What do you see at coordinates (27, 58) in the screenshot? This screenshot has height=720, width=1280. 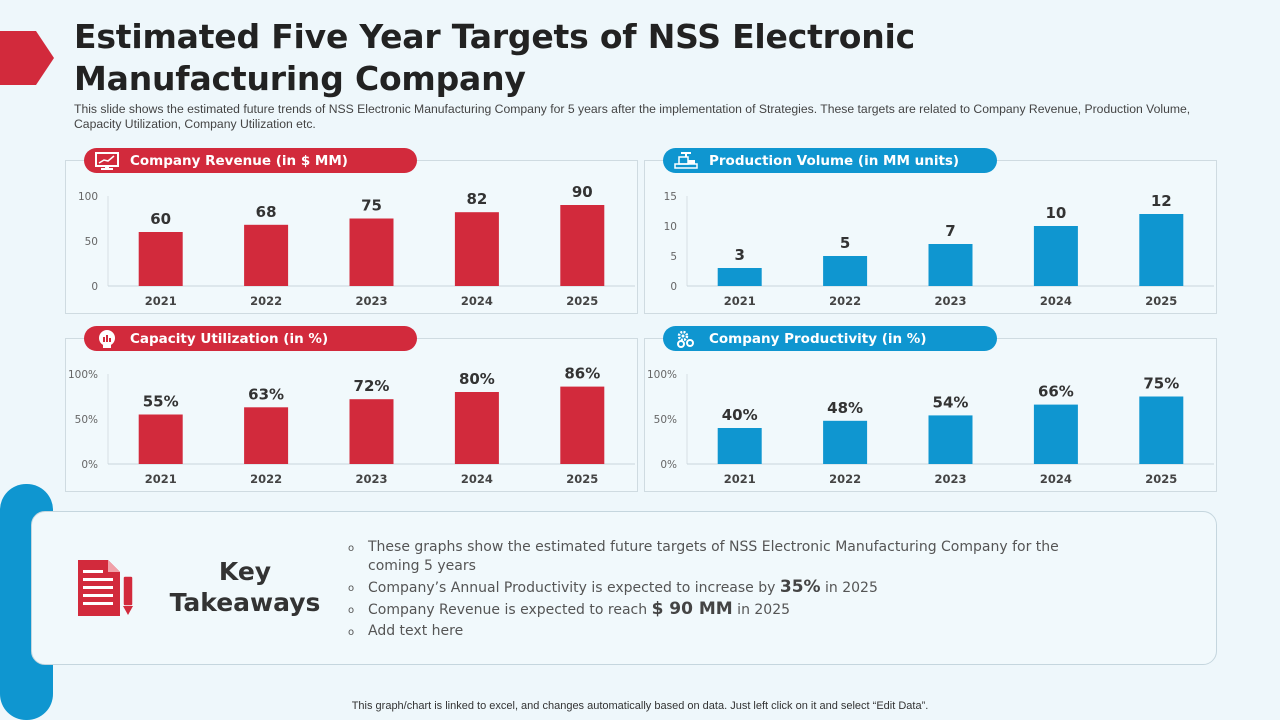 I see `arrow-tab-decoration` at bounding box center [27, 58].